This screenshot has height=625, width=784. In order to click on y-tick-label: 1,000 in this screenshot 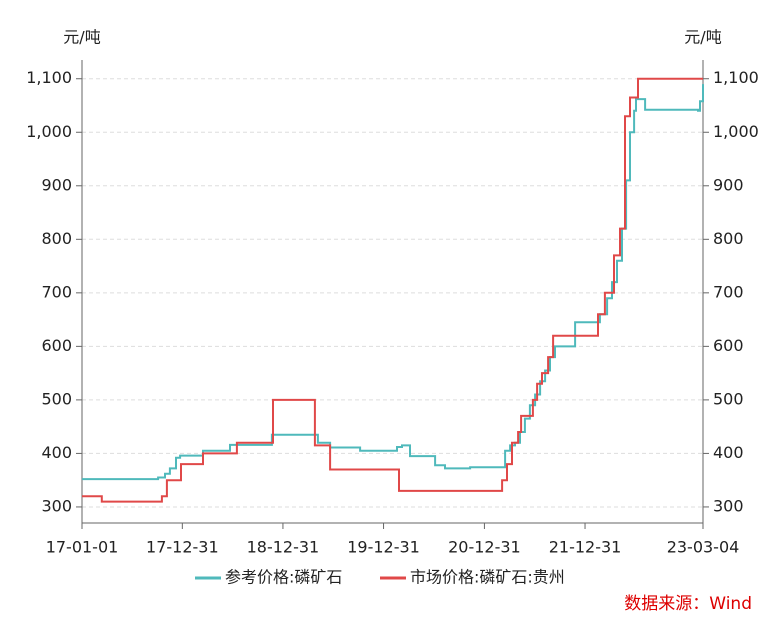, I will do `click(49, 131)`.